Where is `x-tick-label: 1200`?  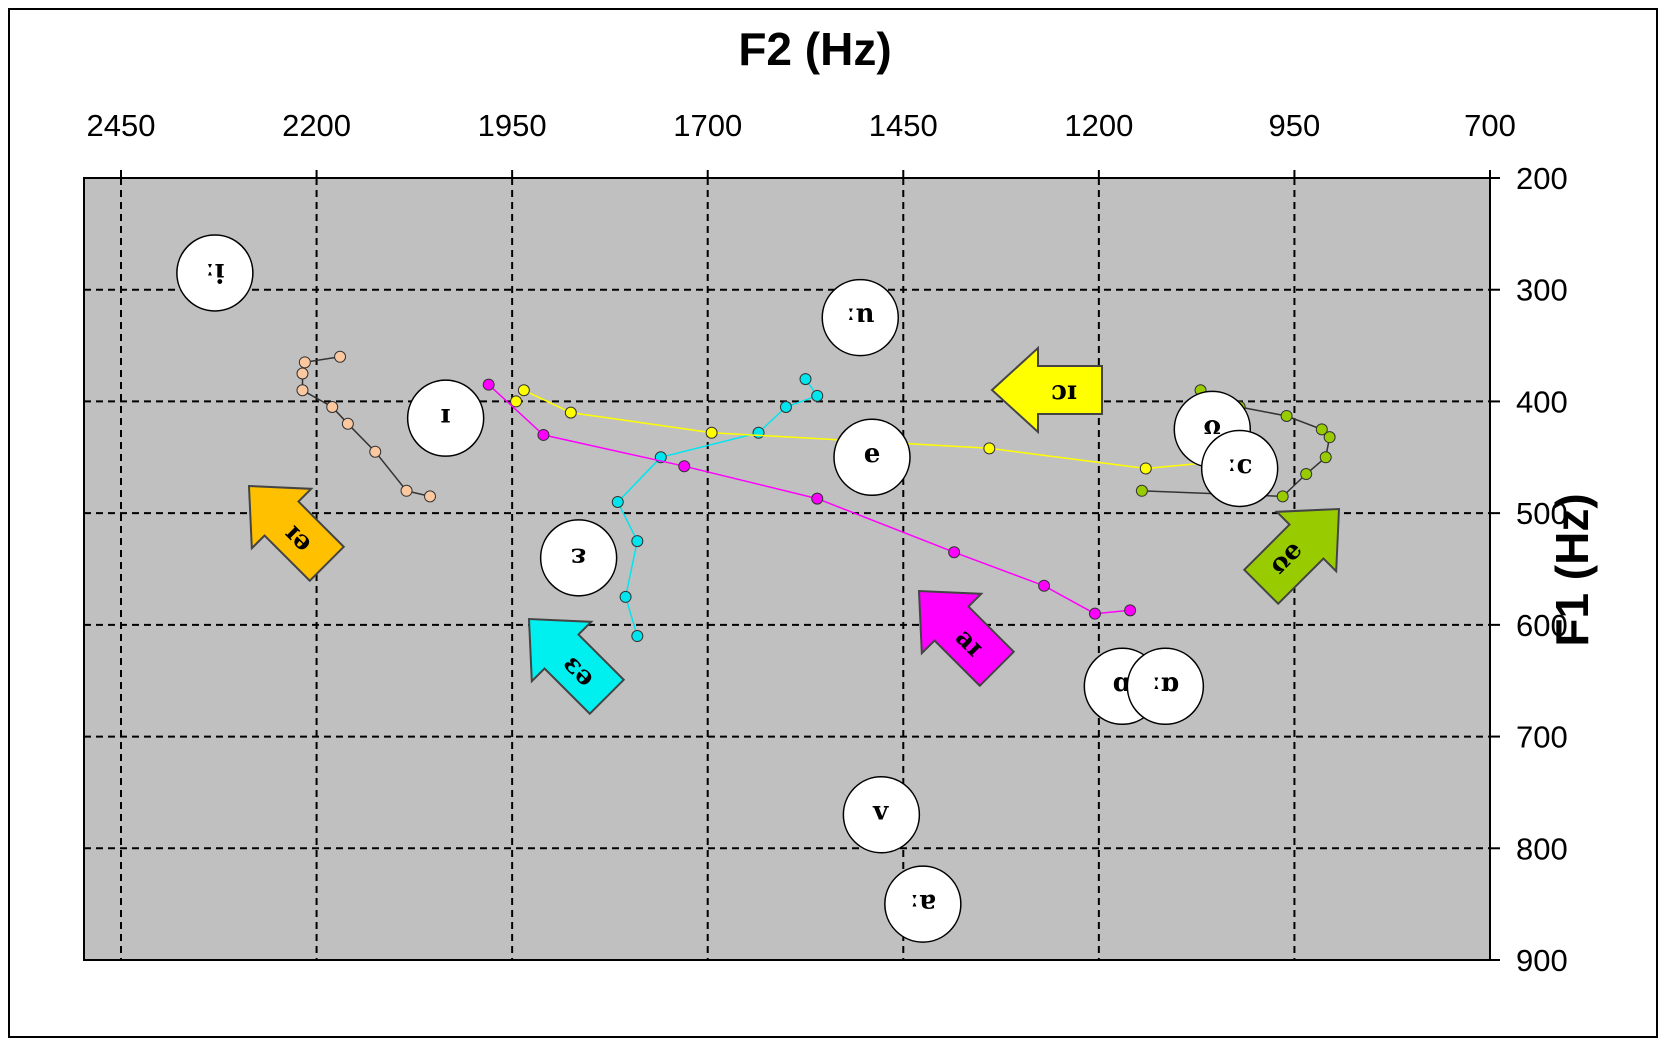
x-tick-label: 1200 is located at coordinates (1098, 125).